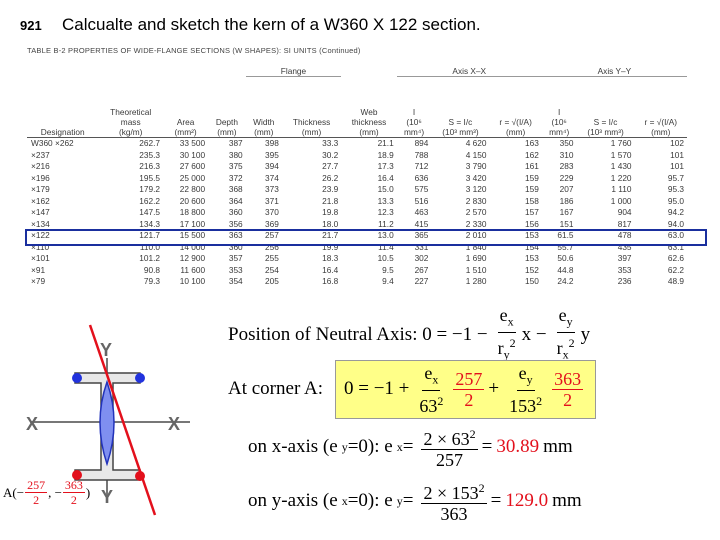 The width and height of the screenshot is (720, 540). I want to click on column-header: S = I/c (10³ mm³), so click(605, 107).